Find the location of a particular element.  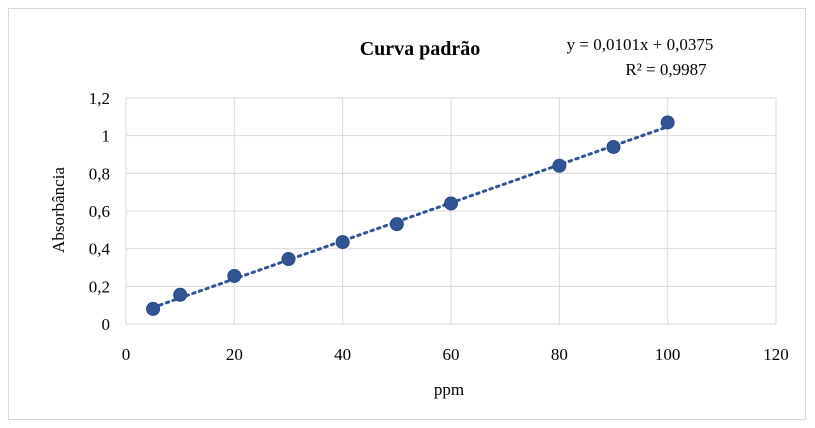

x-tick-label: 120 is located at coordinates (776, 354).